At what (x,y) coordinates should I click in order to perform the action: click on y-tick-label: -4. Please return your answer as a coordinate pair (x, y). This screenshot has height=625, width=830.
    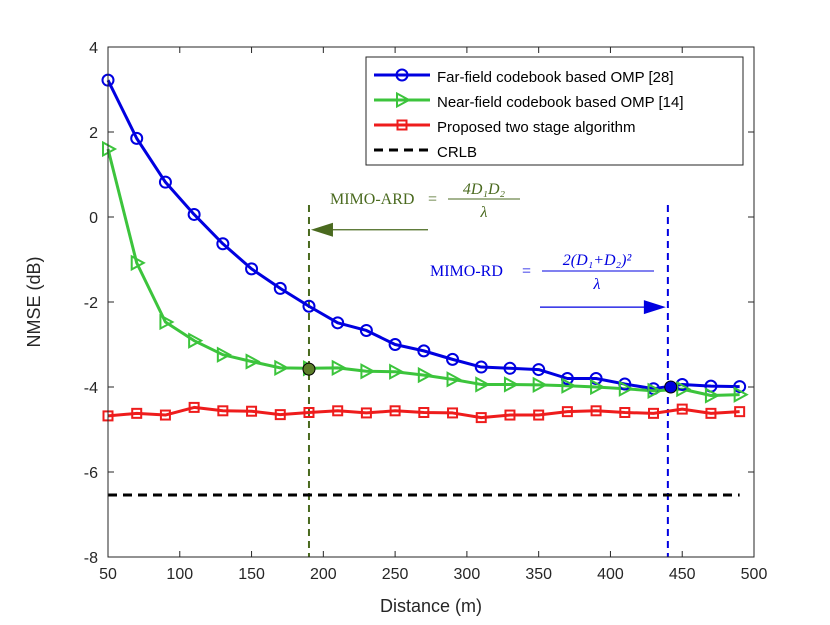
    Looking at the image, I should click on (91, 388).